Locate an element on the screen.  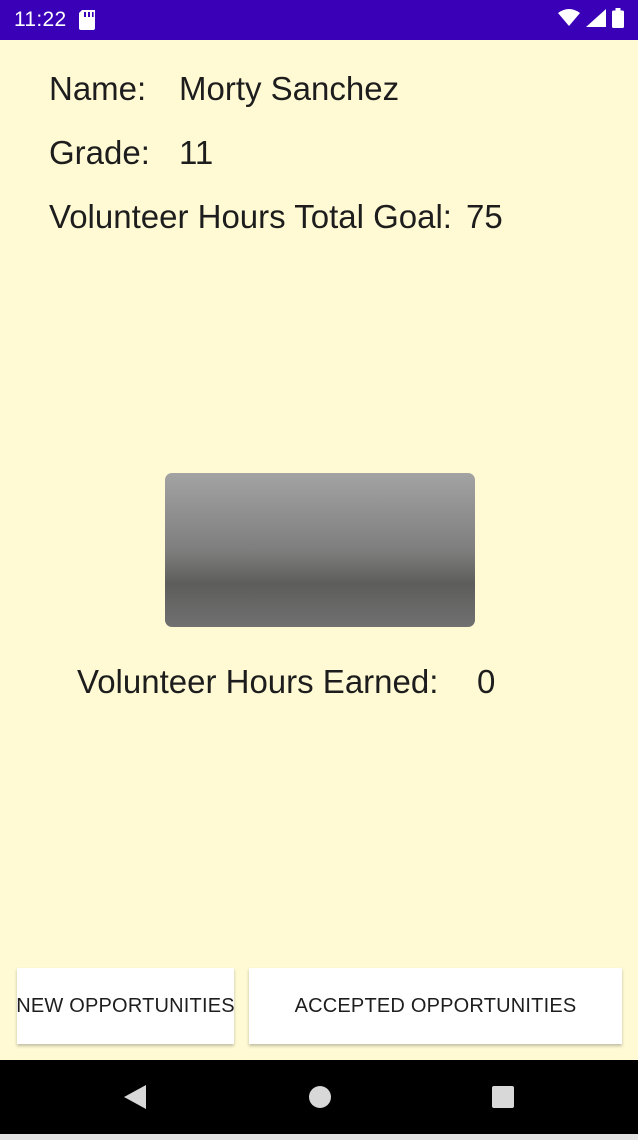
name-row: Name: Morty Sanchez is located at coordinates (224, 89).